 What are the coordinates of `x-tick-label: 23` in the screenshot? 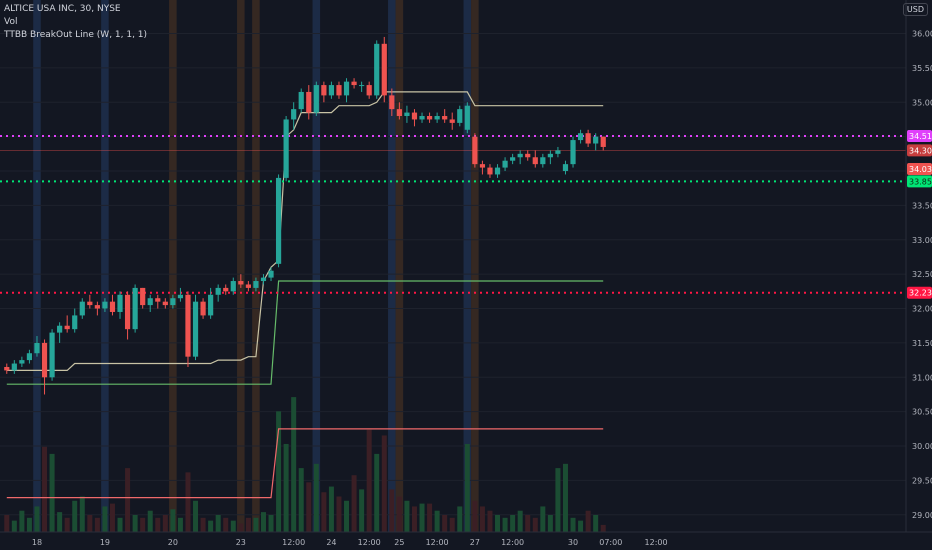 It's located at (241, 542).